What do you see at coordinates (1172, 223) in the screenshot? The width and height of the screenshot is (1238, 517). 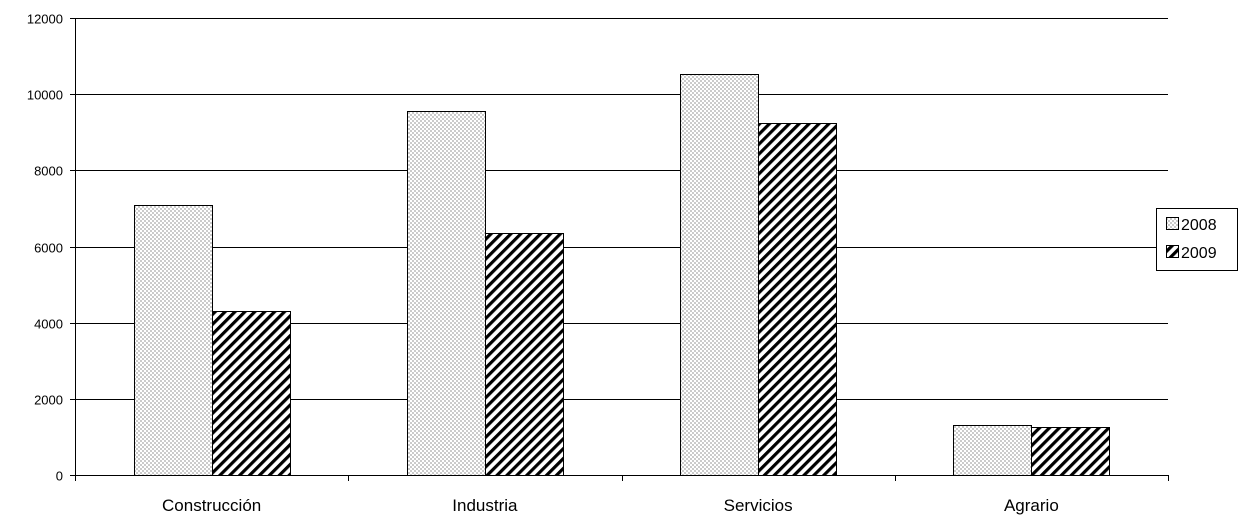 I see `legend-swatch-2008` at bounding box center [1172, 223].